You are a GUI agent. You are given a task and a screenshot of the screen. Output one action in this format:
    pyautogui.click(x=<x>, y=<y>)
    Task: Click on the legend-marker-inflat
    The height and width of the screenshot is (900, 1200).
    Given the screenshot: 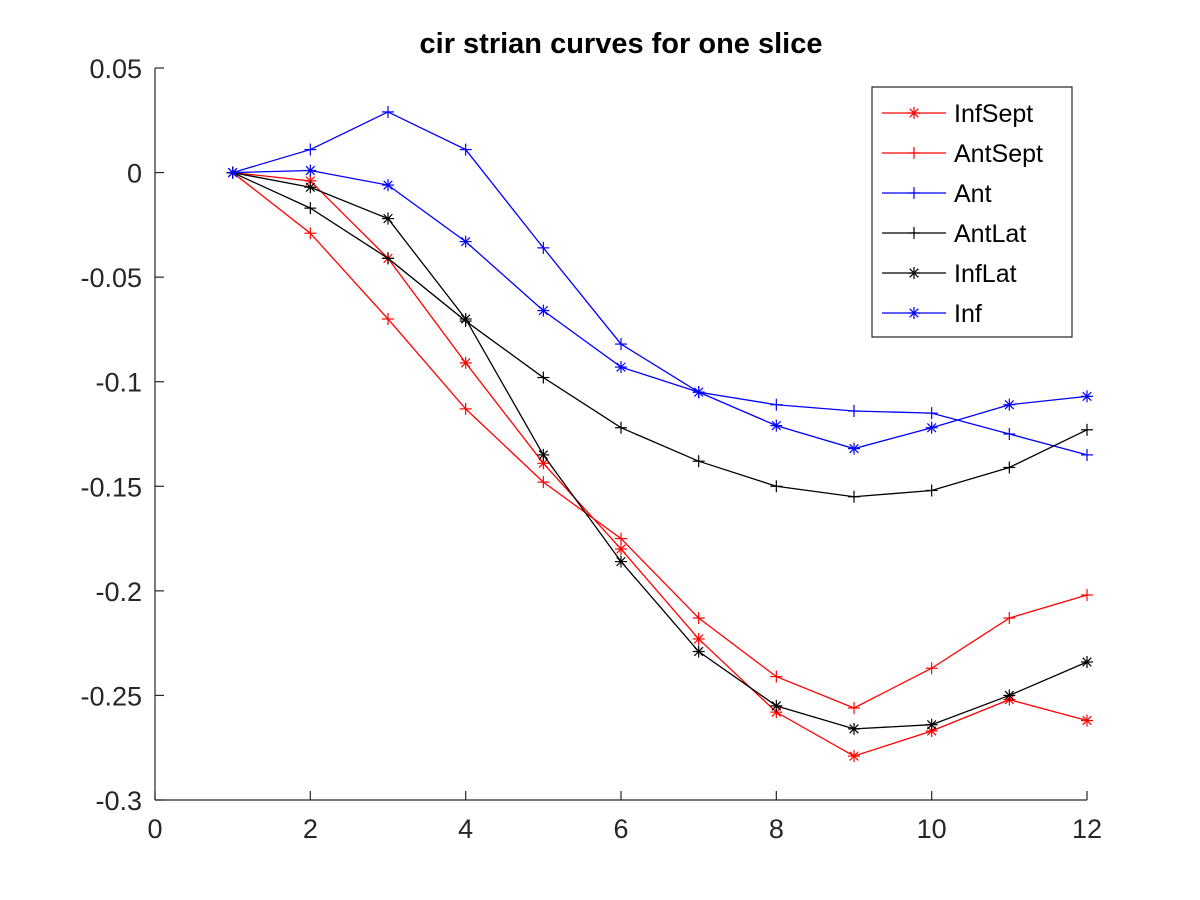 What is the action you would take?
    pyautogui.click(x=914, y=273)
    